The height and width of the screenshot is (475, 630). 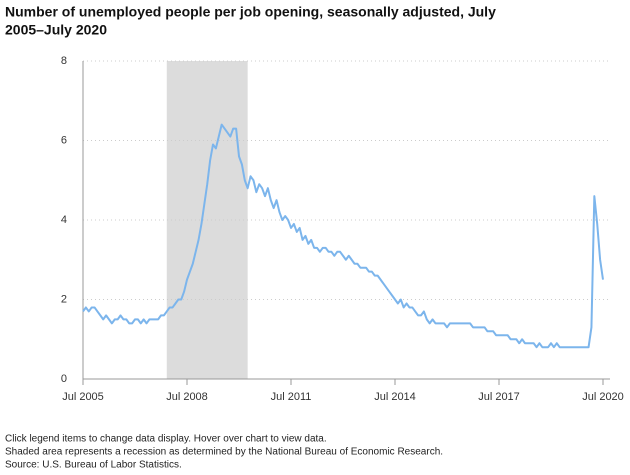 What do you see at coordinates (64, 61) in the screenshot?
I see `y-tick-label: 8` at bounding box center [64, 61].